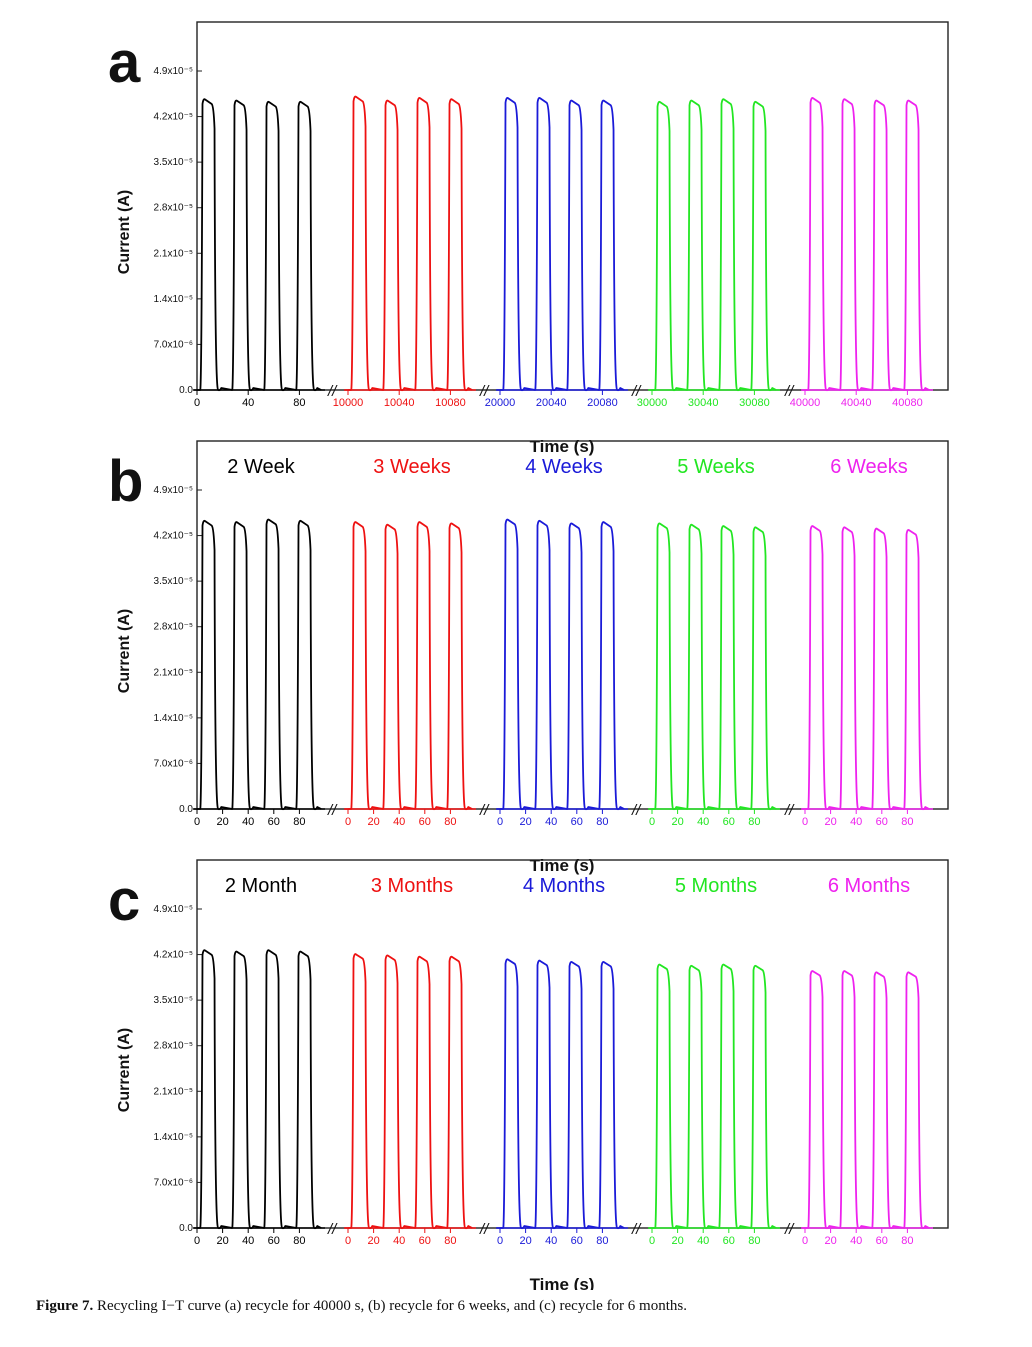 The image size is (1032, 1347). What do you see at coordinates (261, 467) in the screenshot?
I see `segment-title: 2 Week` at bounding box center [261, 467].